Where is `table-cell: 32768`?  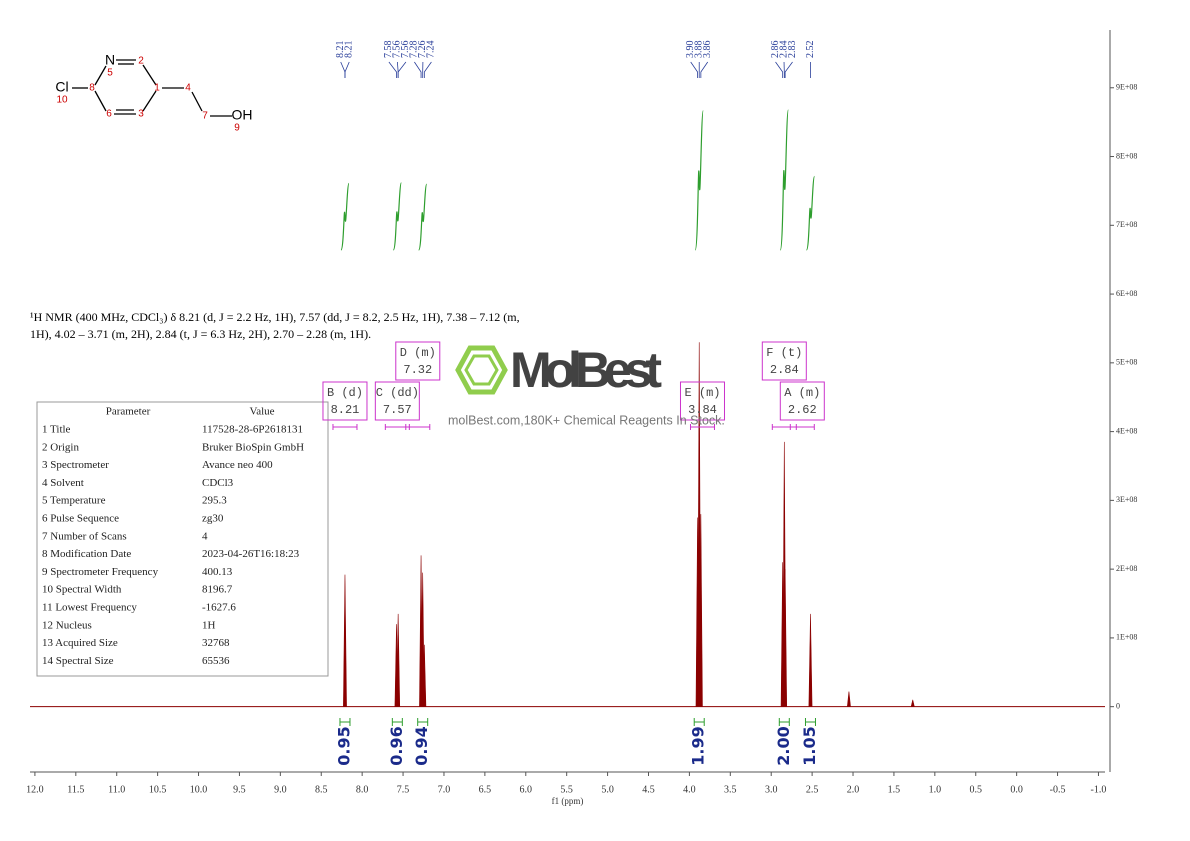 table-cell: 32768 is located at coordinates (216, 643).